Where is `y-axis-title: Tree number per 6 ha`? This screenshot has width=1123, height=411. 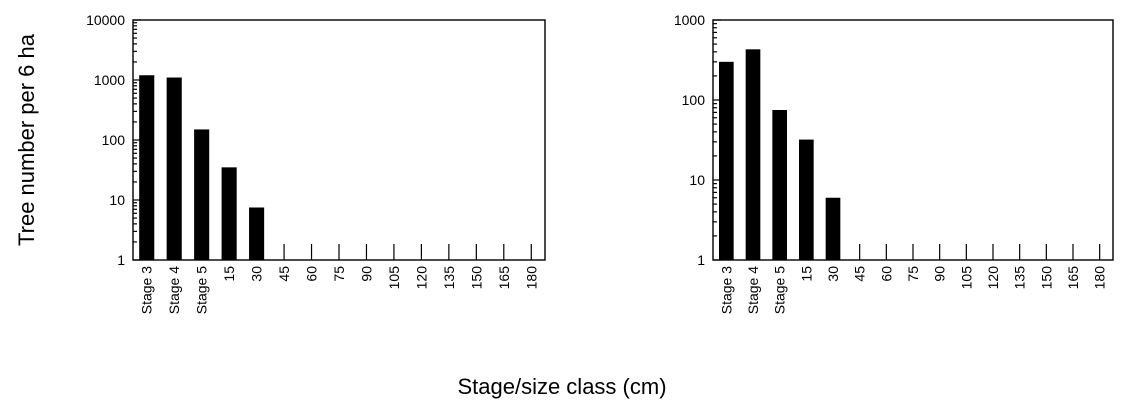 y-axis-title: Tree number per 6 ha is located at coordinates (26, 139).